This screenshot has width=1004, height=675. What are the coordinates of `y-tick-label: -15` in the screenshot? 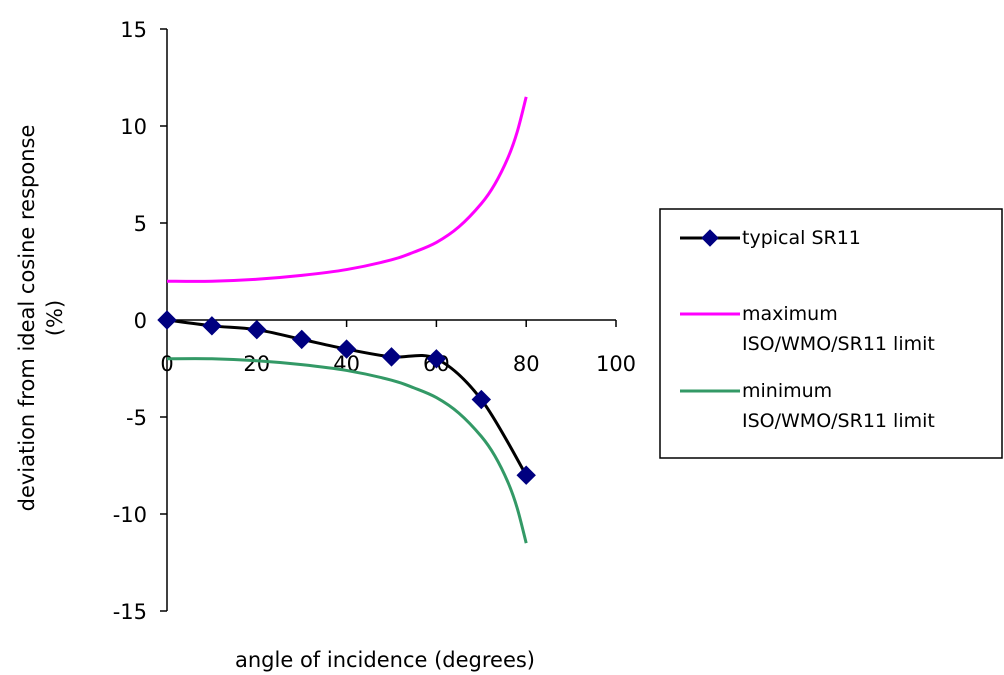 It's located at (130, 612).